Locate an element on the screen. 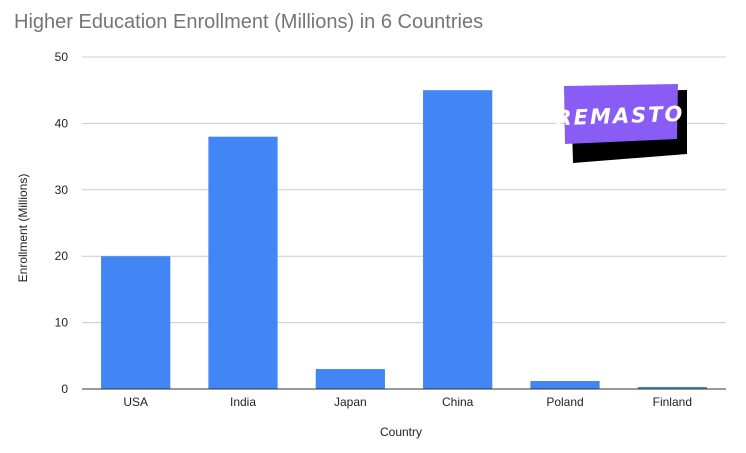 The width and height of the screenshot is (746, 453). bar-finland is located at coordinates (672, 388).